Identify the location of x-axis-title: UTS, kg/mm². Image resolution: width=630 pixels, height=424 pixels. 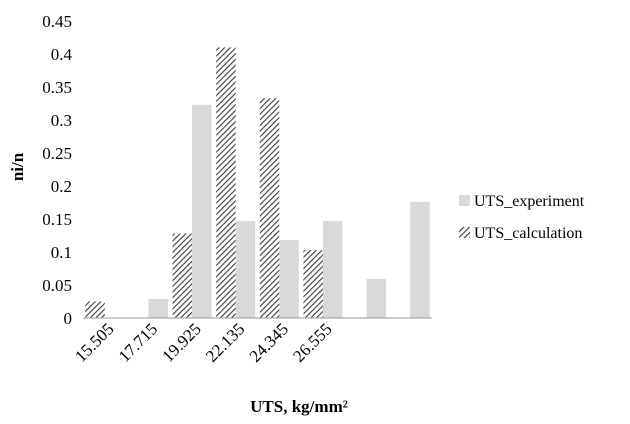
(299, 406).